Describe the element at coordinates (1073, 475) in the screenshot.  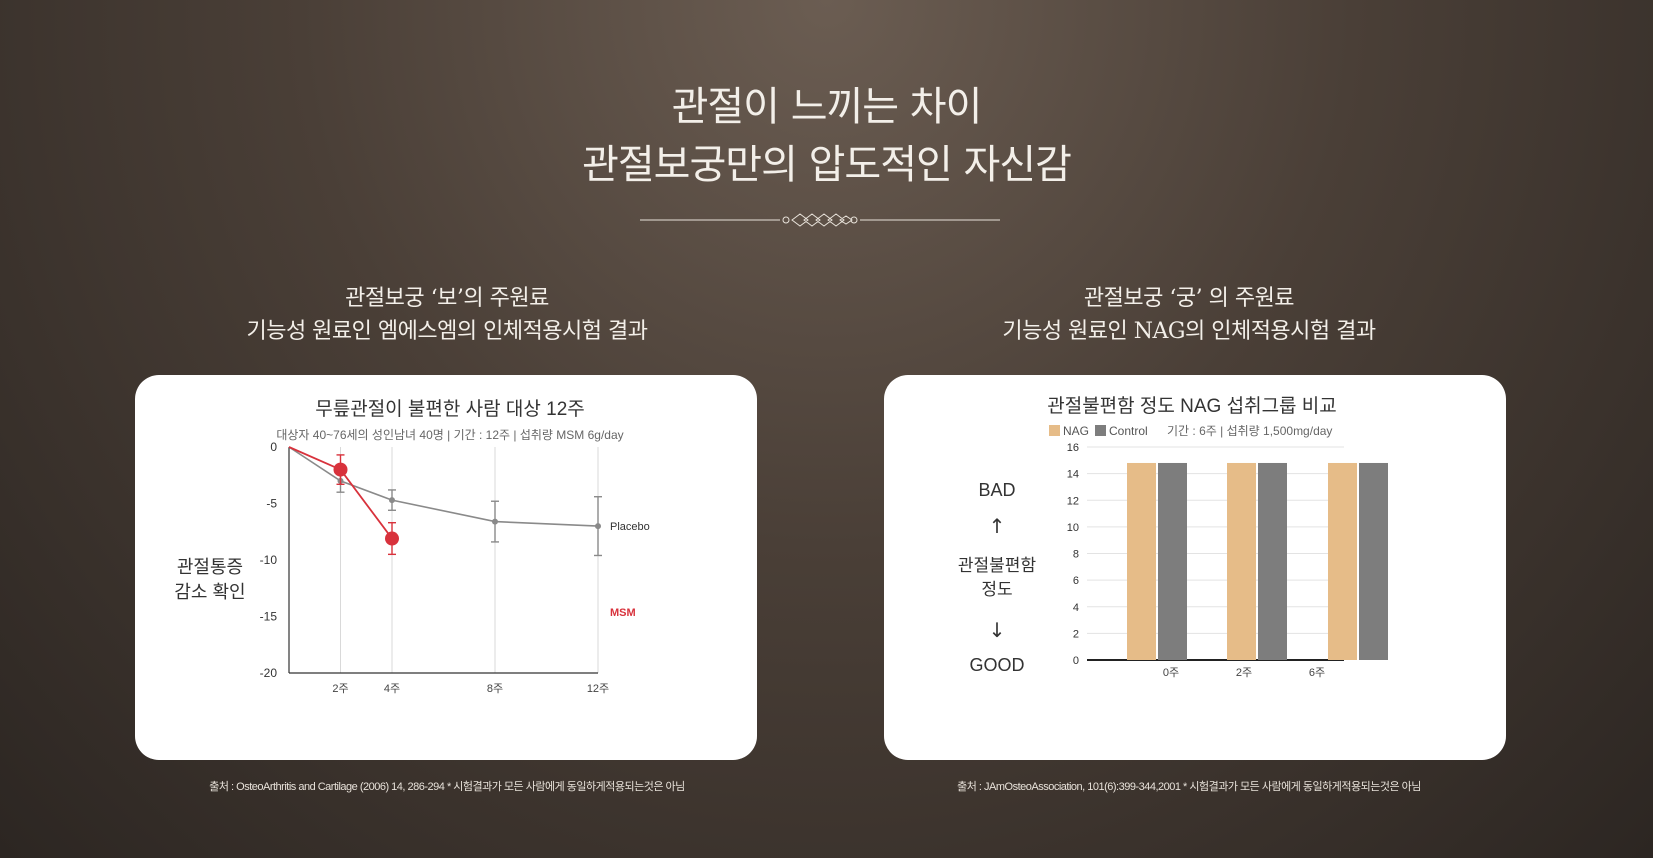
I see `y-tick-label: 14` at that location.